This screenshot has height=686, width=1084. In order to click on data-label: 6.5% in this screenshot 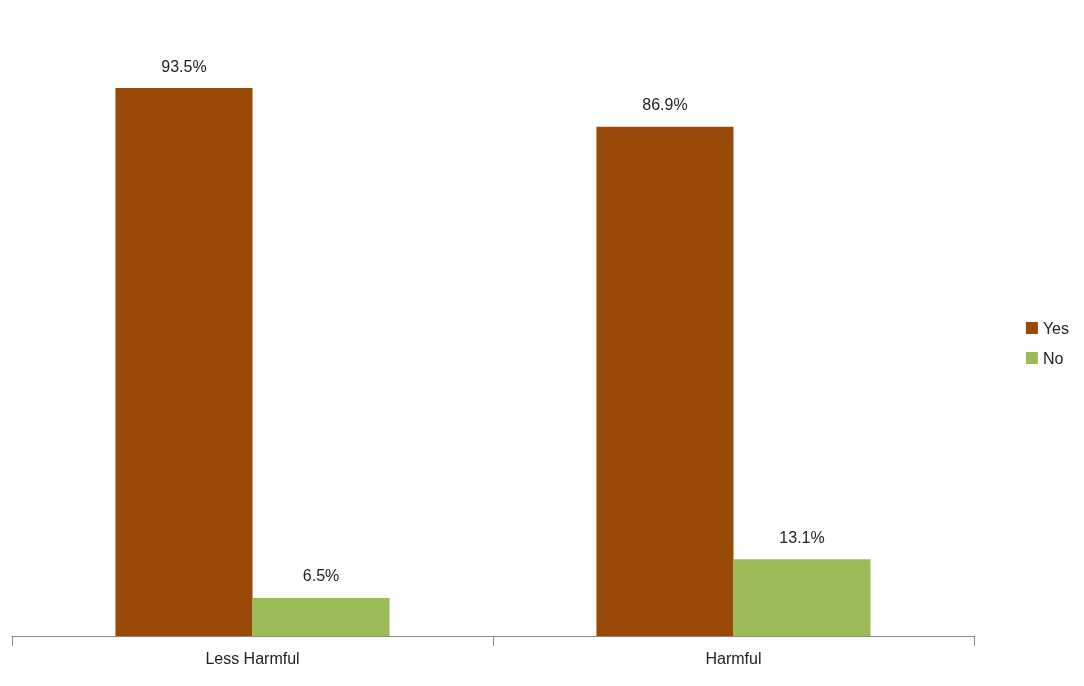, I will do `click(321, 576)`.